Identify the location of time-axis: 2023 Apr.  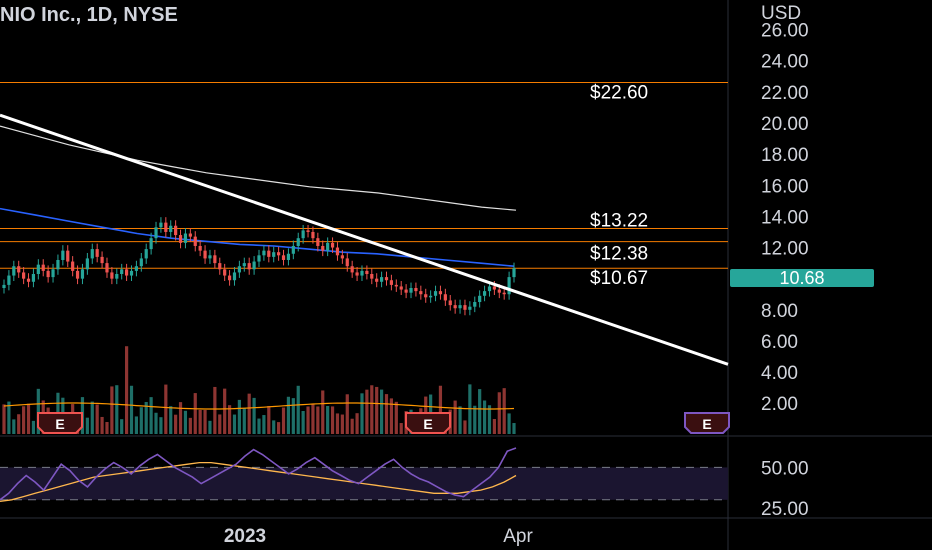
(379, 536).